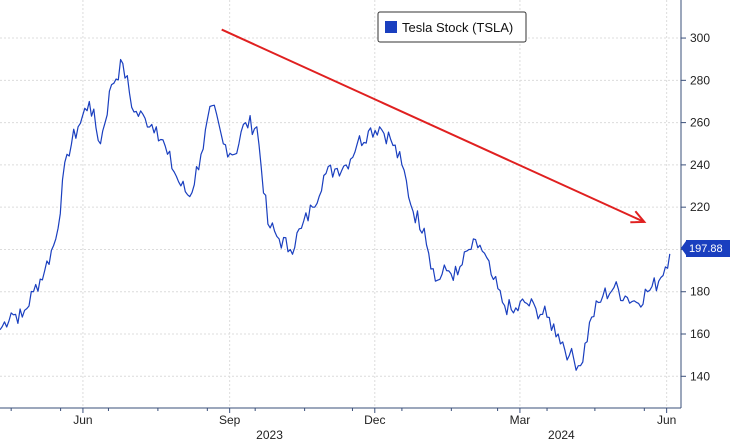 The width and height of the screenshot is (730, 444). What do you see at coordinates (700, 38) in the screenshot?
I see `y-tick-label: 300` at bounding box center [700, 38].